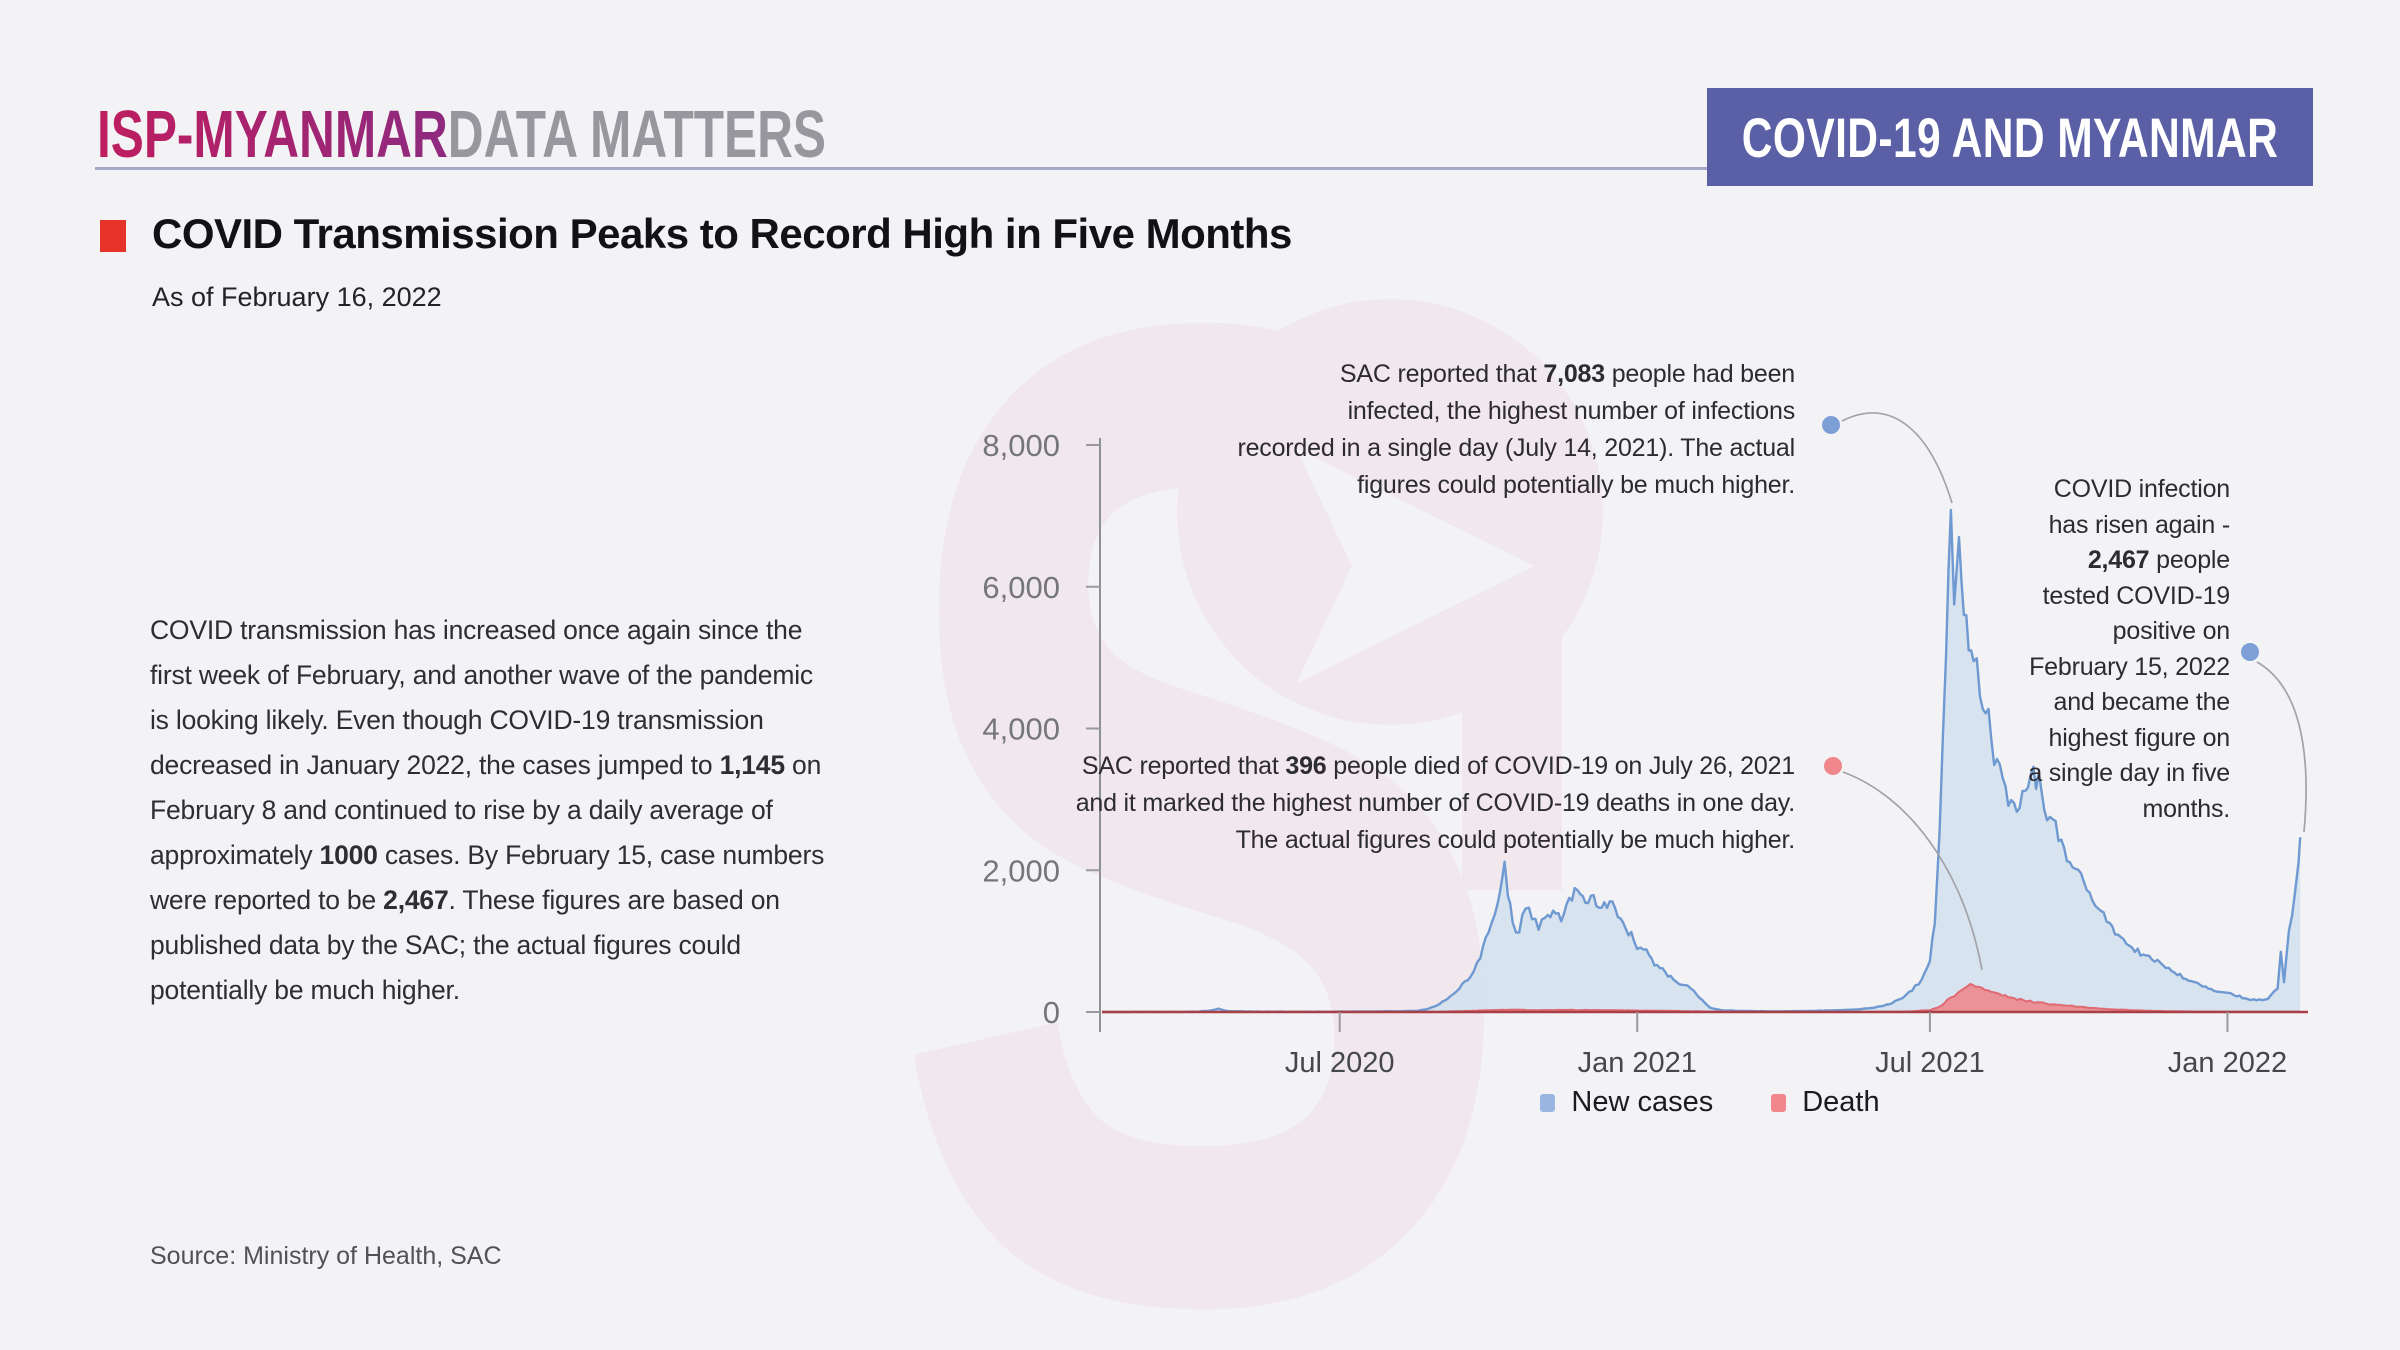 This screenshot has width=2400, height=1350. Describe the element at coordinates (1340, 1063) in the screenshot. I see `x-axis-tick-label: Jul 2020` at that location.